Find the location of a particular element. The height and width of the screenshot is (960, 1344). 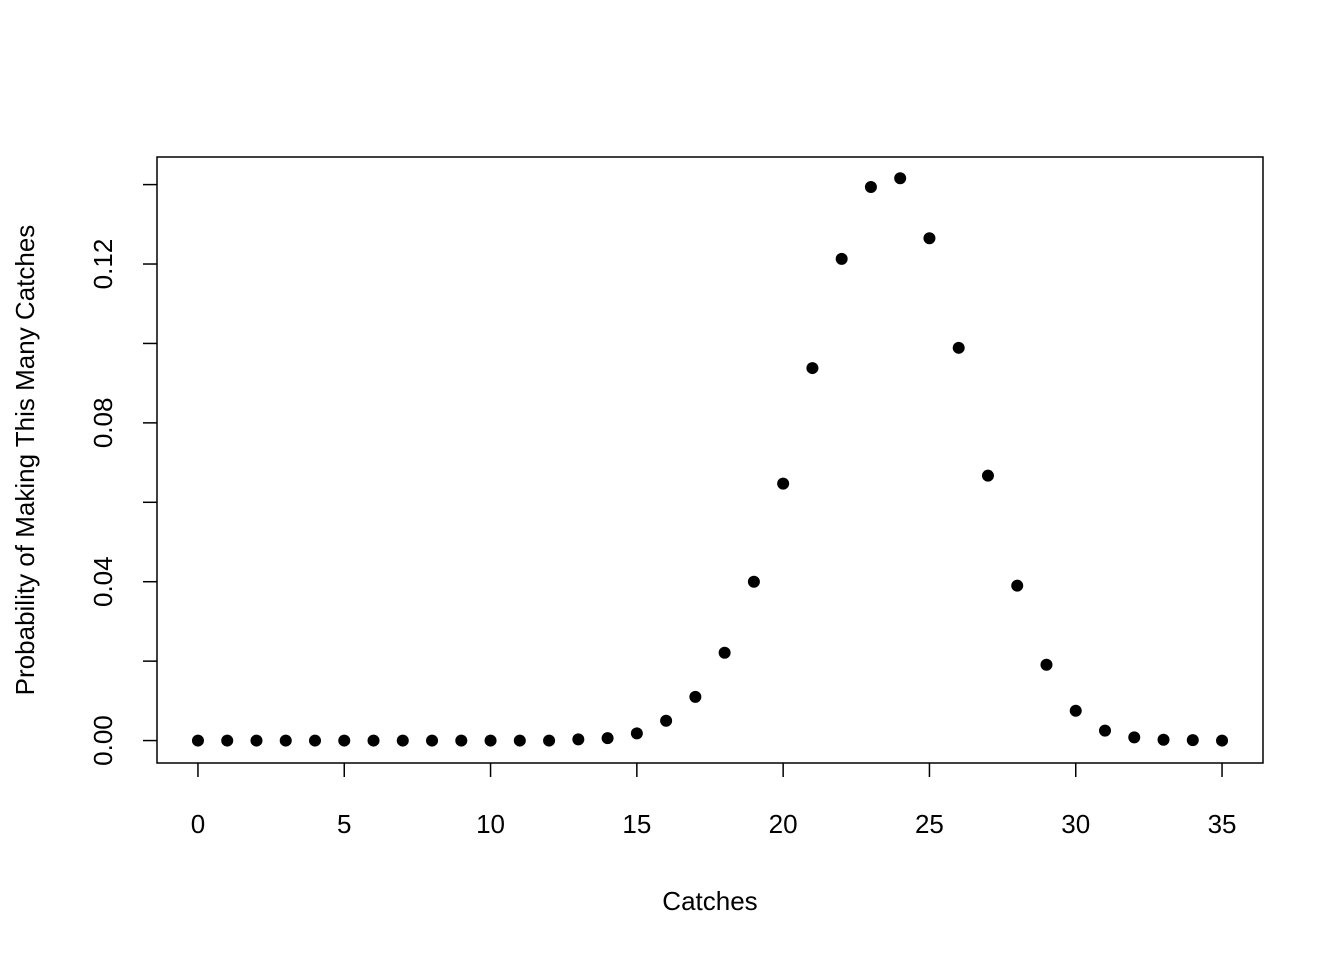

x-tick-label: 25 is located at coordinates (929, 824).